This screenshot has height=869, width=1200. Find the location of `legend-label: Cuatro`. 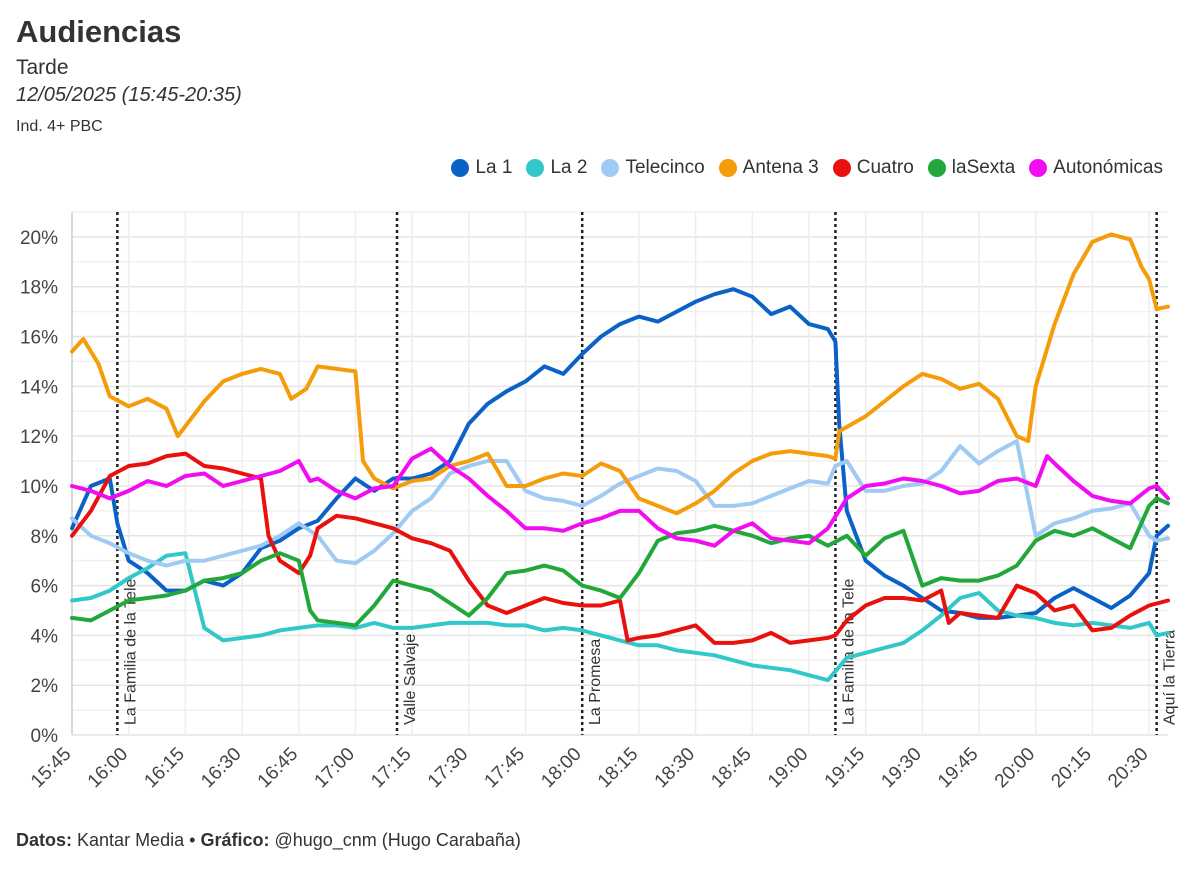

legend-label: Cuatro is located at coordinates (885, 167).